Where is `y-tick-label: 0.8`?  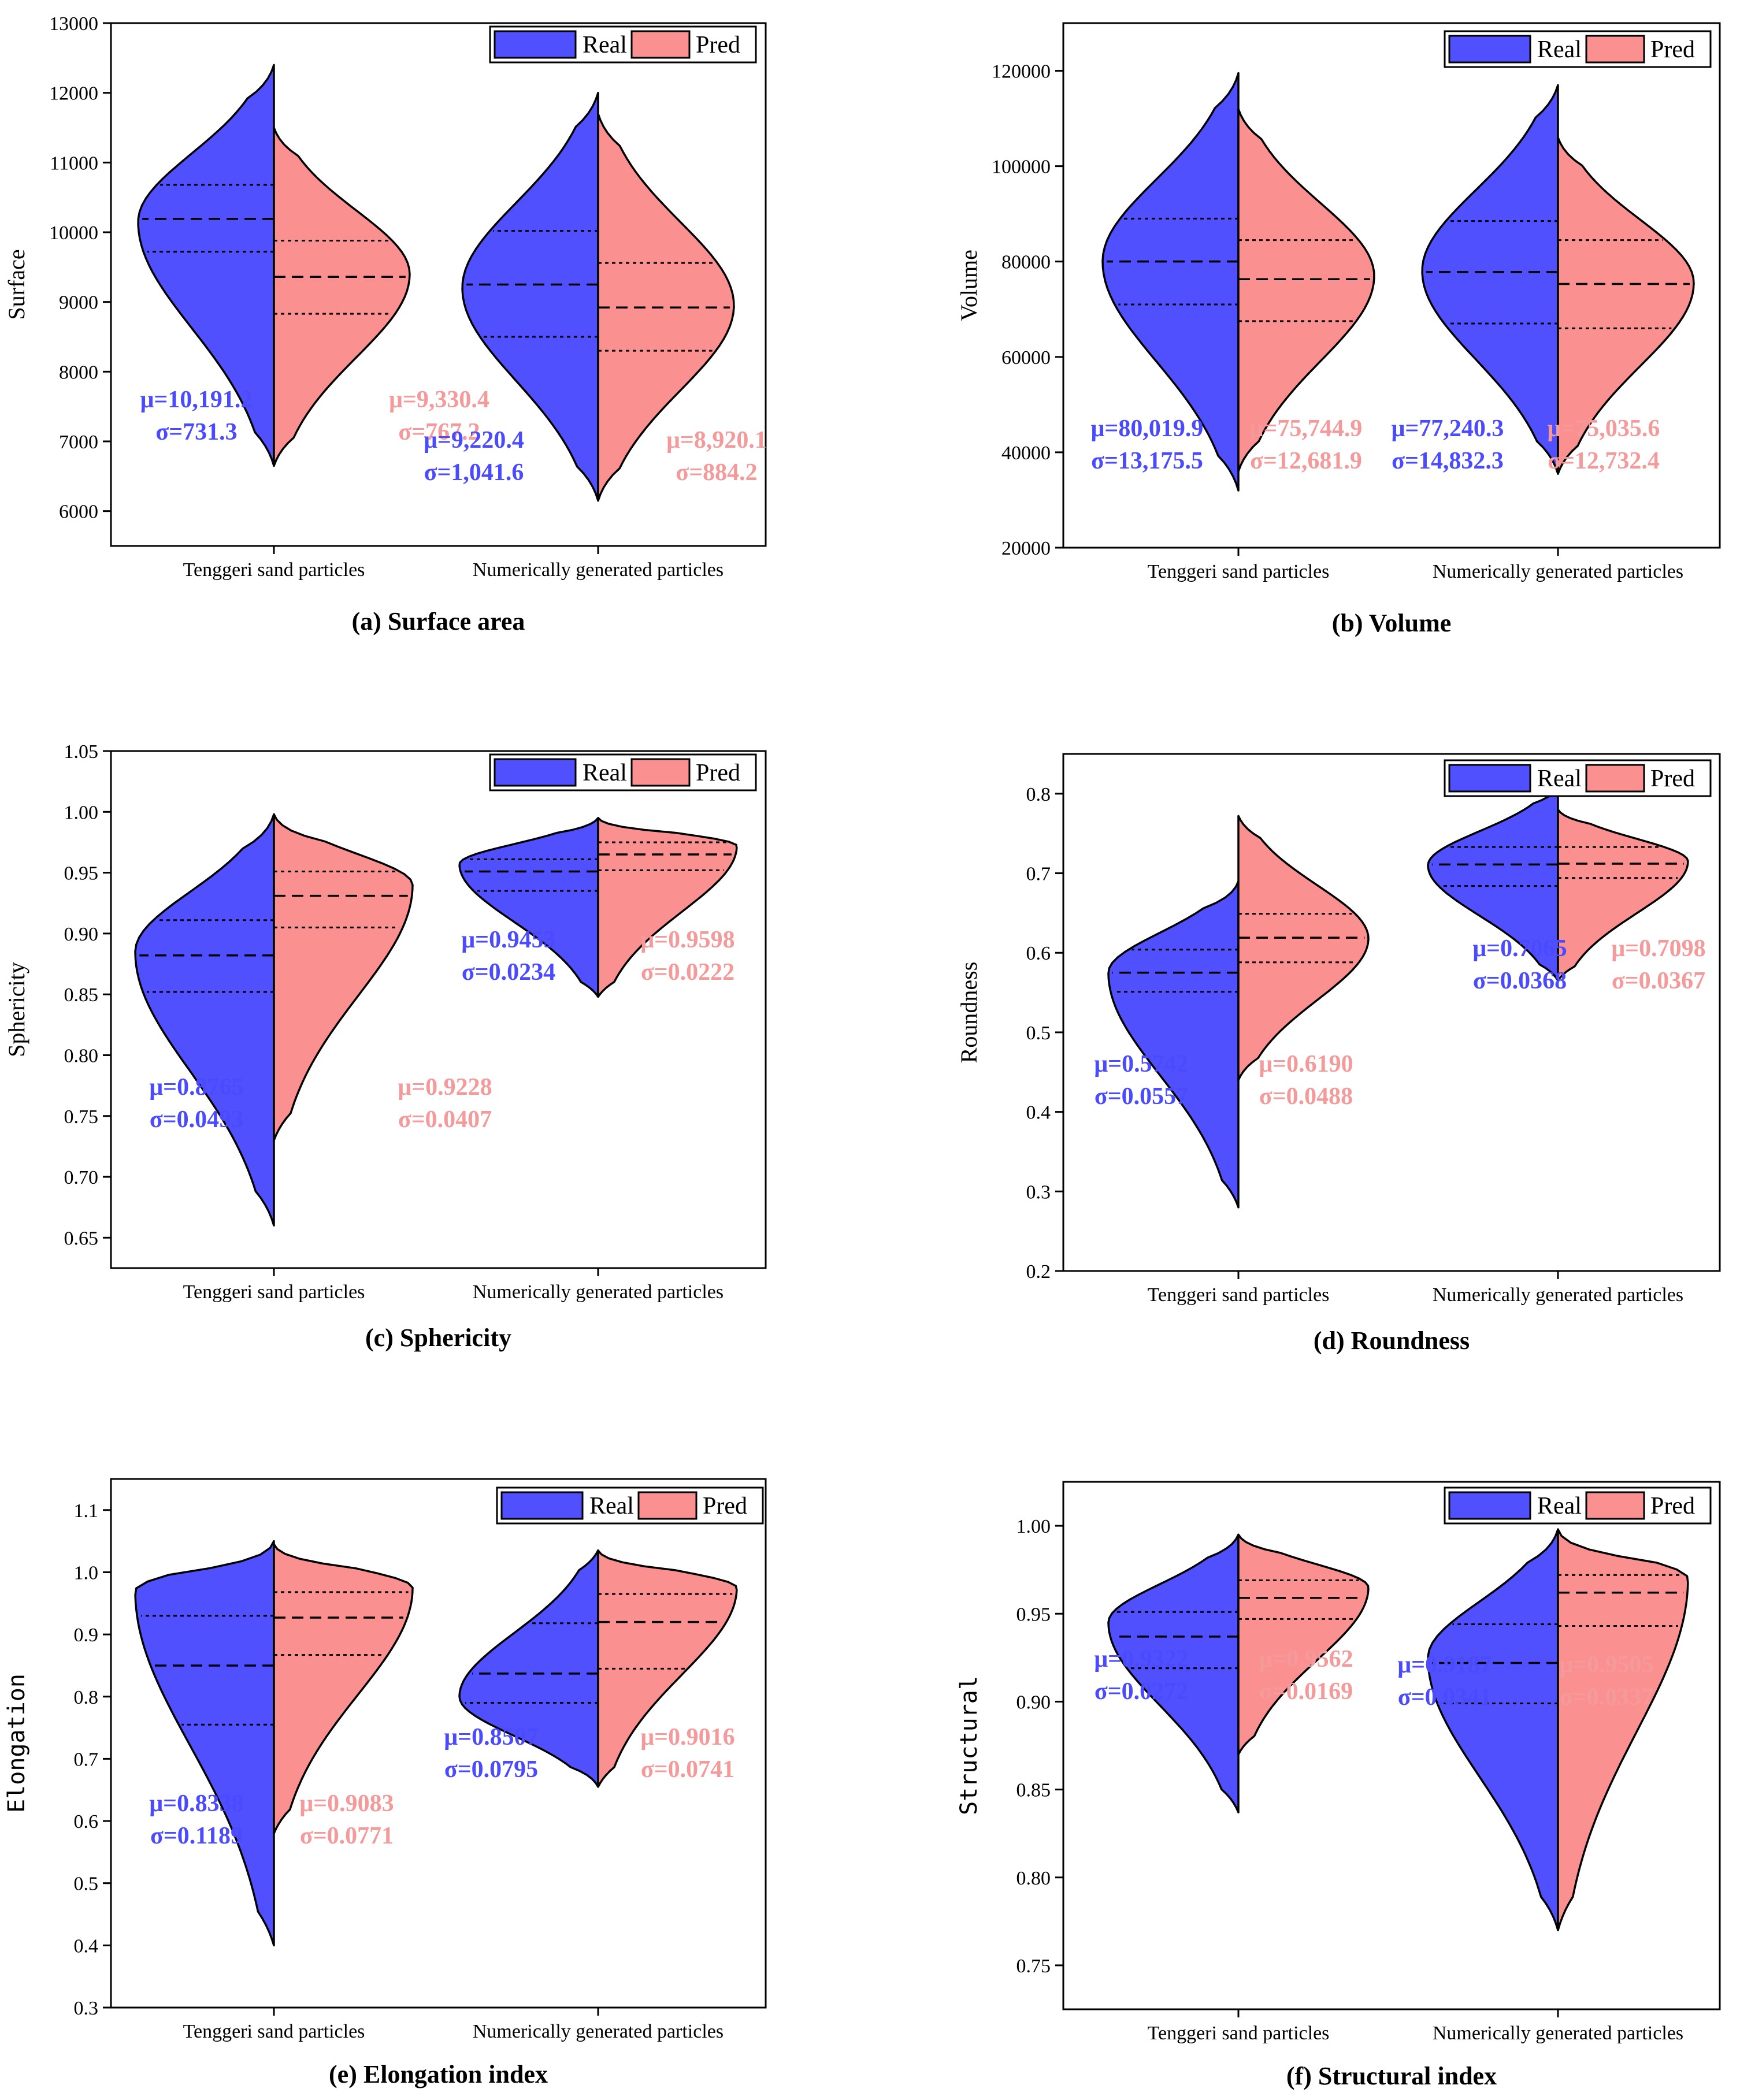
y-tick-label: 0.8 is located at coordinates (1038, 795).